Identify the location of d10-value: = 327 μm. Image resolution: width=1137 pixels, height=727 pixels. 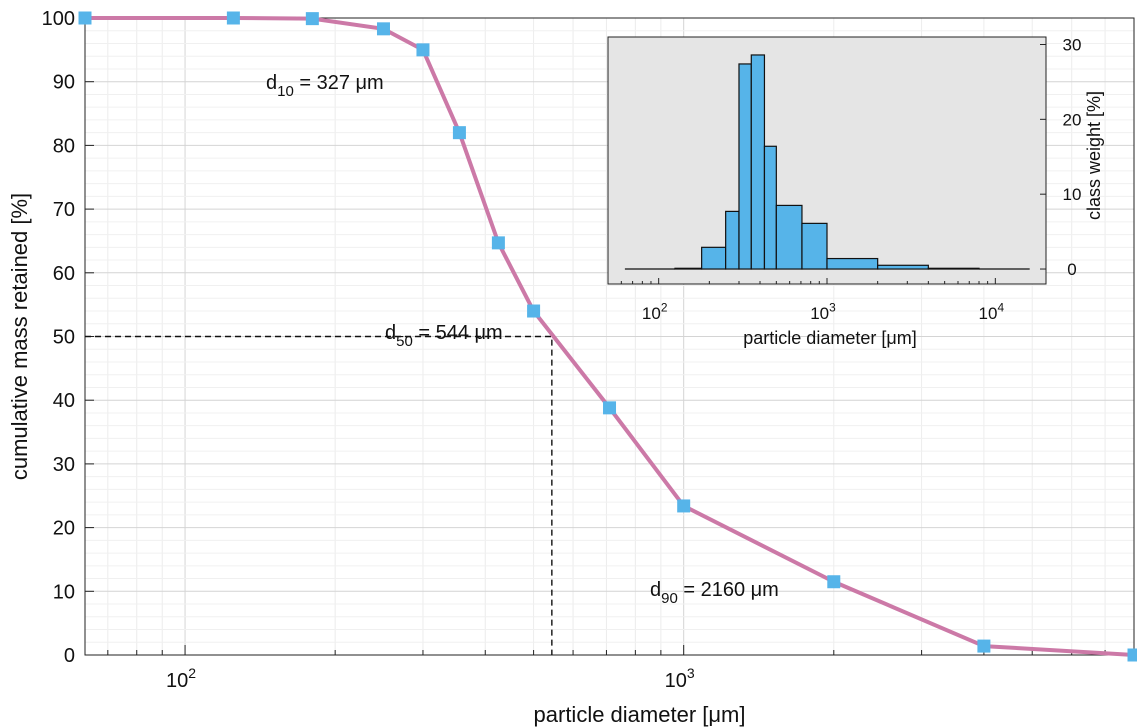
(339, 83).